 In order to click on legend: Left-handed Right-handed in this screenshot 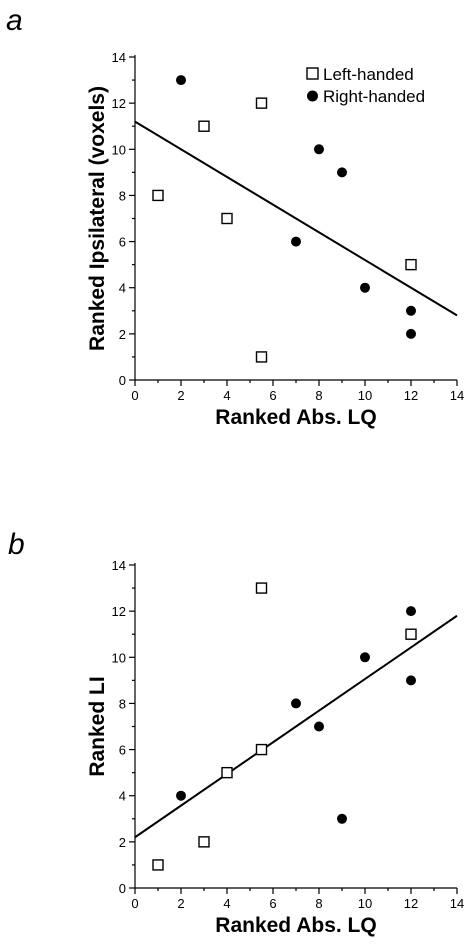, I will do `click(365, 85)`.